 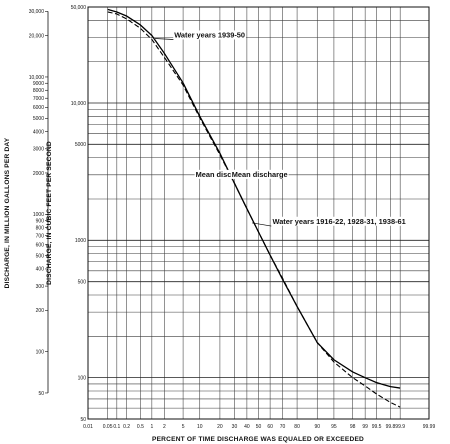 What do you see at coordinates (82, 282) in the screenshot?
I see `cfs-tick-label: 500` at bounding box center [82, 282].